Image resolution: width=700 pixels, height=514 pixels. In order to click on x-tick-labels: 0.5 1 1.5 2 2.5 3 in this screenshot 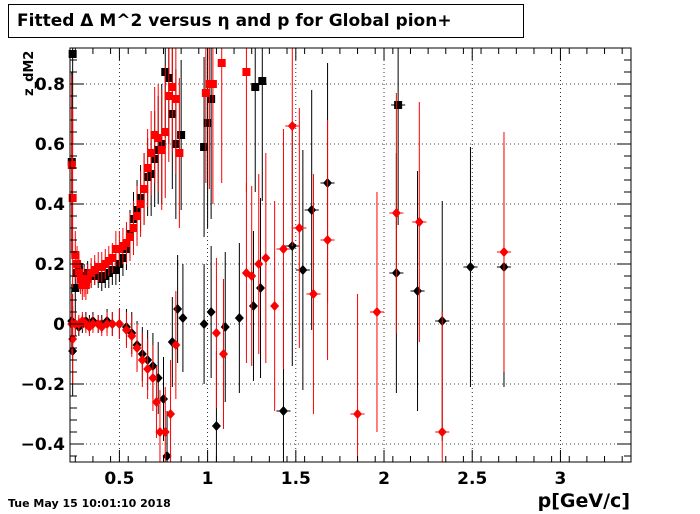, I will do `click(335, 479)`.